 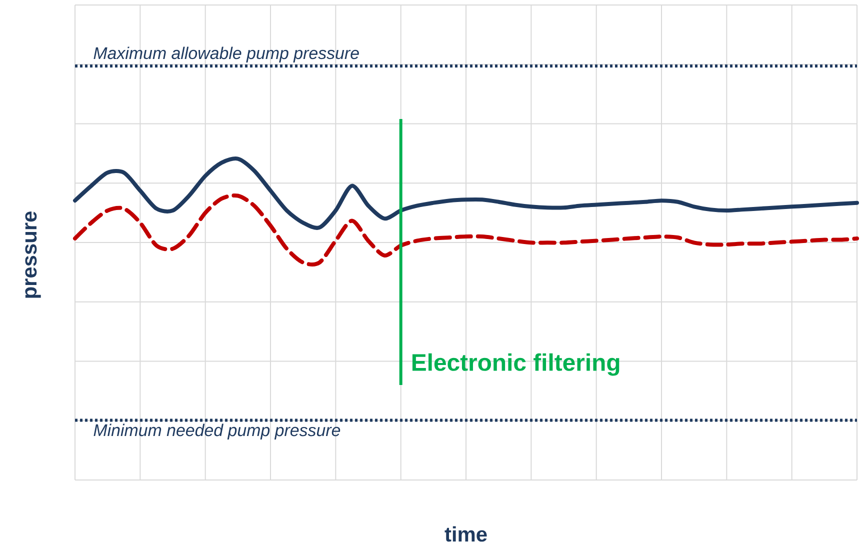 I want to click on y-axis-title: pressure, so click(x=33, y=255).